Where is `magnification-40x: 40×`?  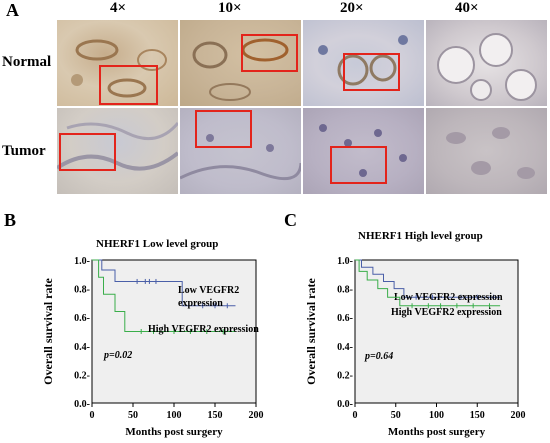
magnification-40x: 40× is located at coordinates (467, 8).